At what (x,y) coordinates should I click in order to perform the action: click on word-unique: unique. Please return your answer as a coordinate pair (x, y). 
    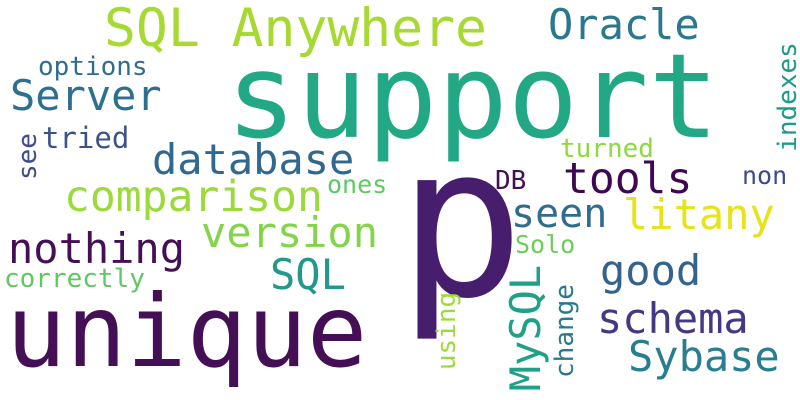
    Looking at the image, I should click on (187, 331).